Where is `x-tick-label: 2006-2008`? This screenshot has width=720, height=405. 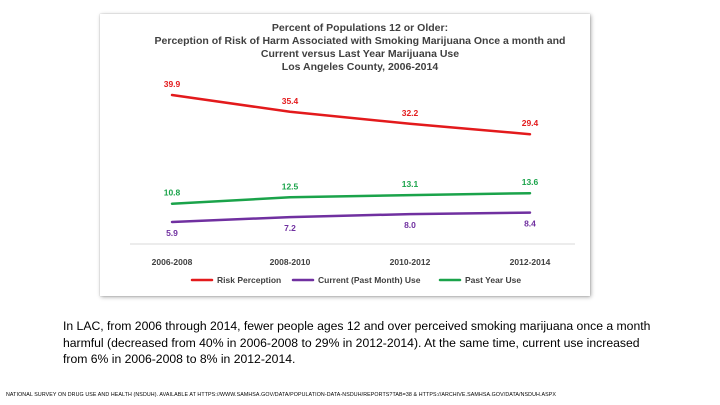 x-tick-label: 2006-2008 is located at coordinates (172, 262).